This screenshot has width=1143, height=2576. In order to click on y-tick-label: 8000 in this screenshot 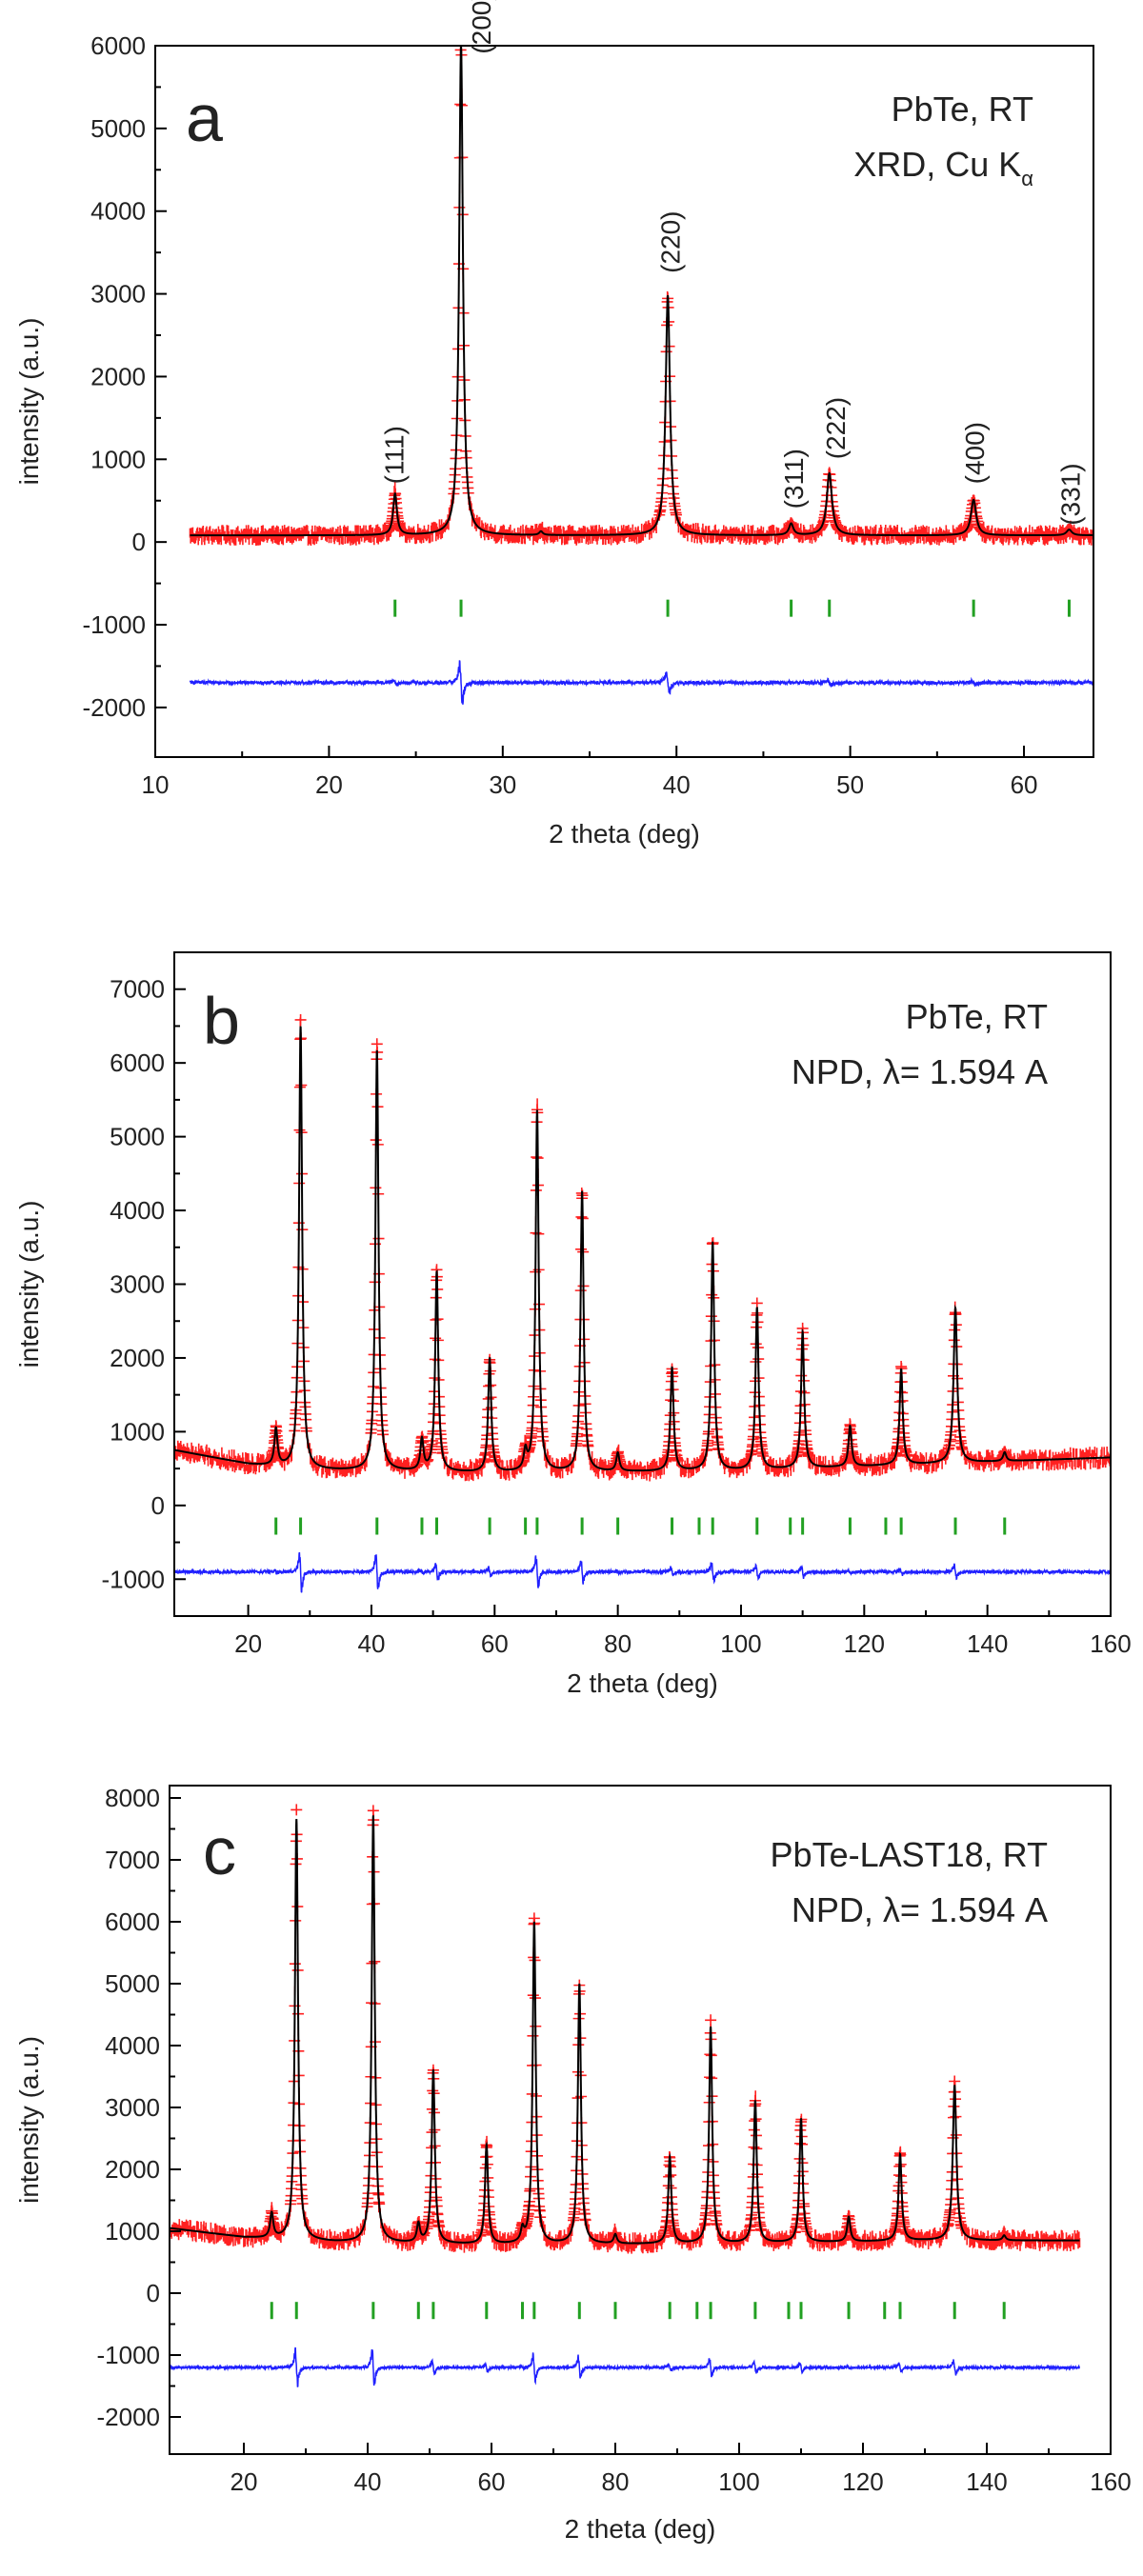, I will do `click(132, 1798)`.